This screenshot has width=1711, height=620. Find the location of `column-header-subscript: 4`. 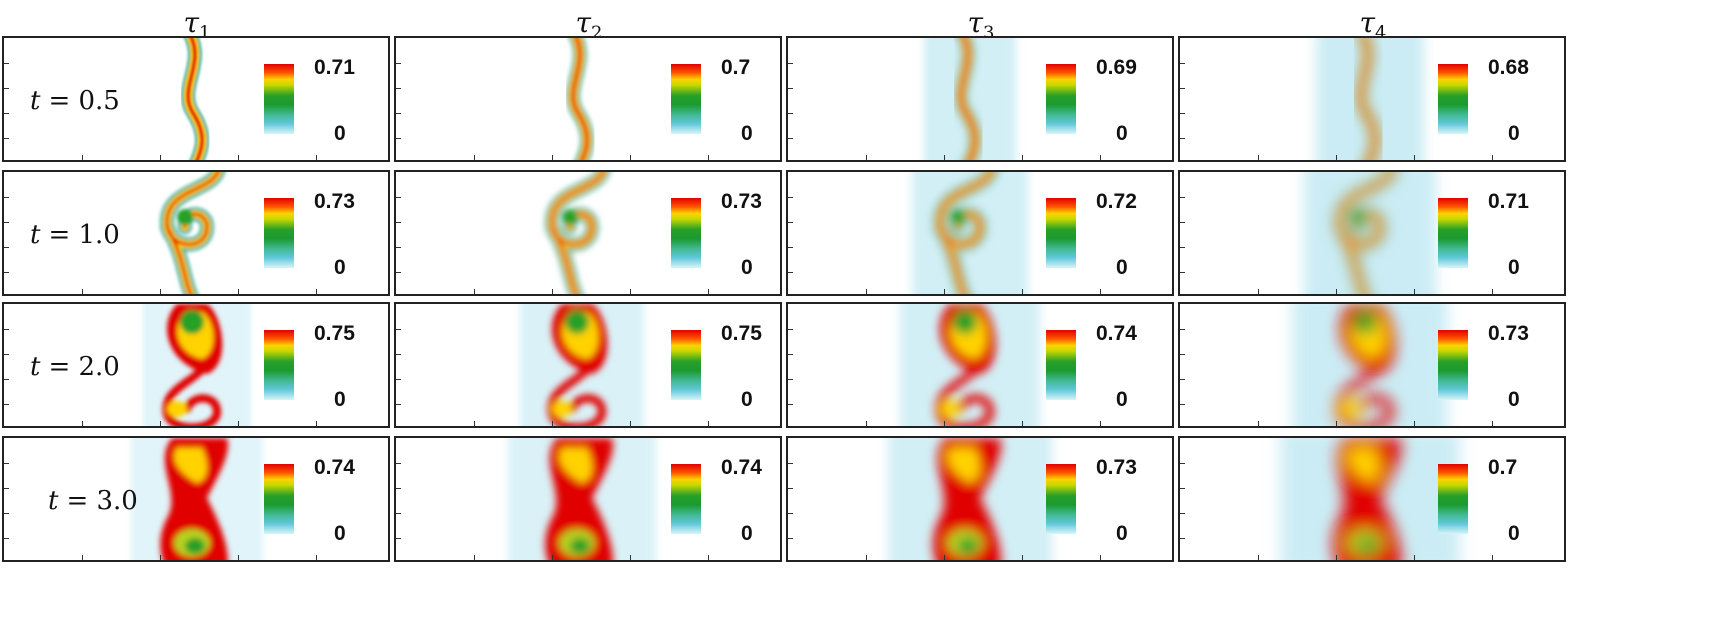

column-header-subscript: 4 is located at coordinates (1381, 33).